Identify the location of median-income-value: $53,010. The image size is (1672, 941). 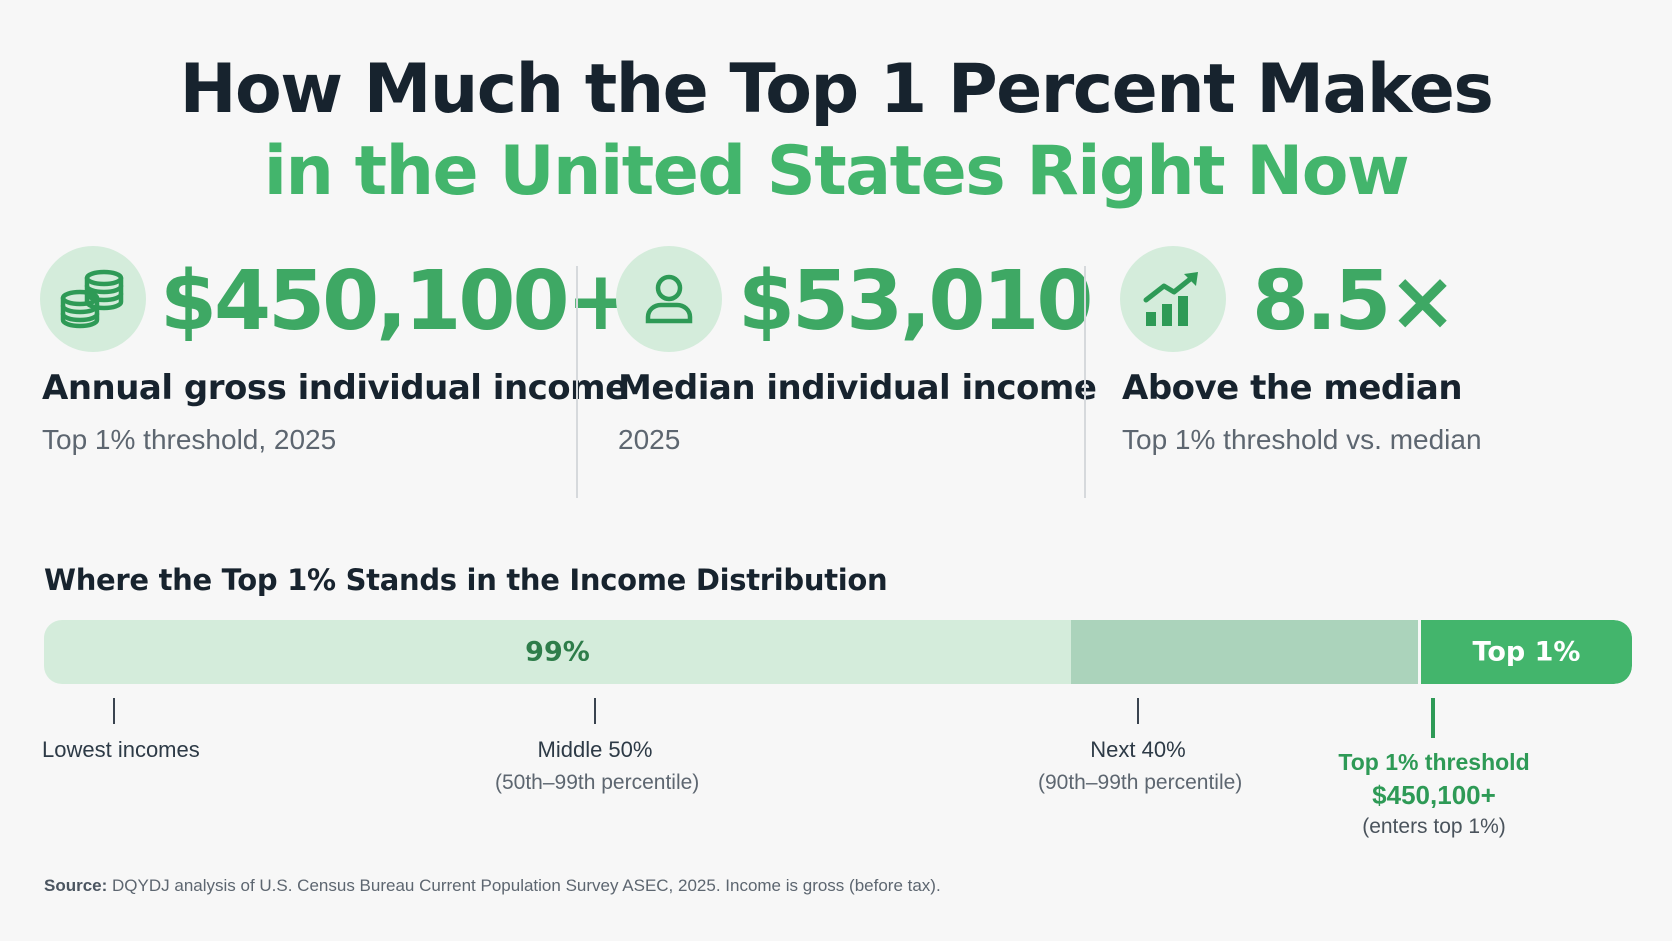
(915, 301).